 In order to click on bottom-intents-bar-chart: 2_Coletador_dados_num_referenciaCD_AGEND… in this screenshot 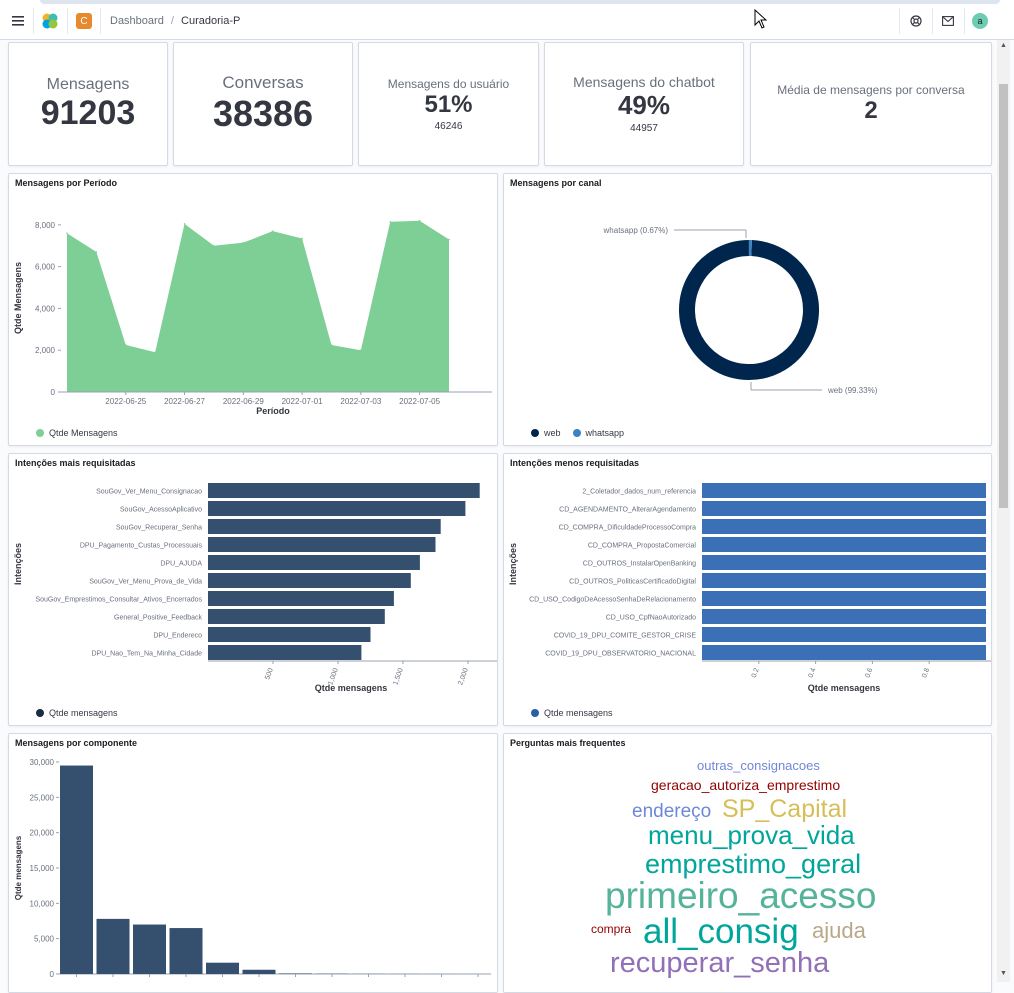, I will do `click(747, 589)`.